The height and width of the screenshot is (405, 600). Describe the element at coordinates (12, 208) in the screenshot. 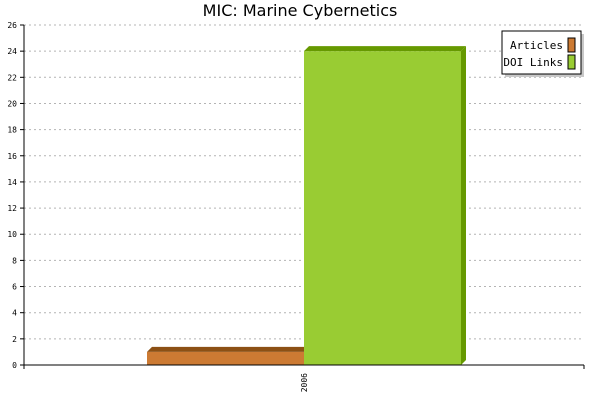

I see `y-tick-label: 12` at that location.